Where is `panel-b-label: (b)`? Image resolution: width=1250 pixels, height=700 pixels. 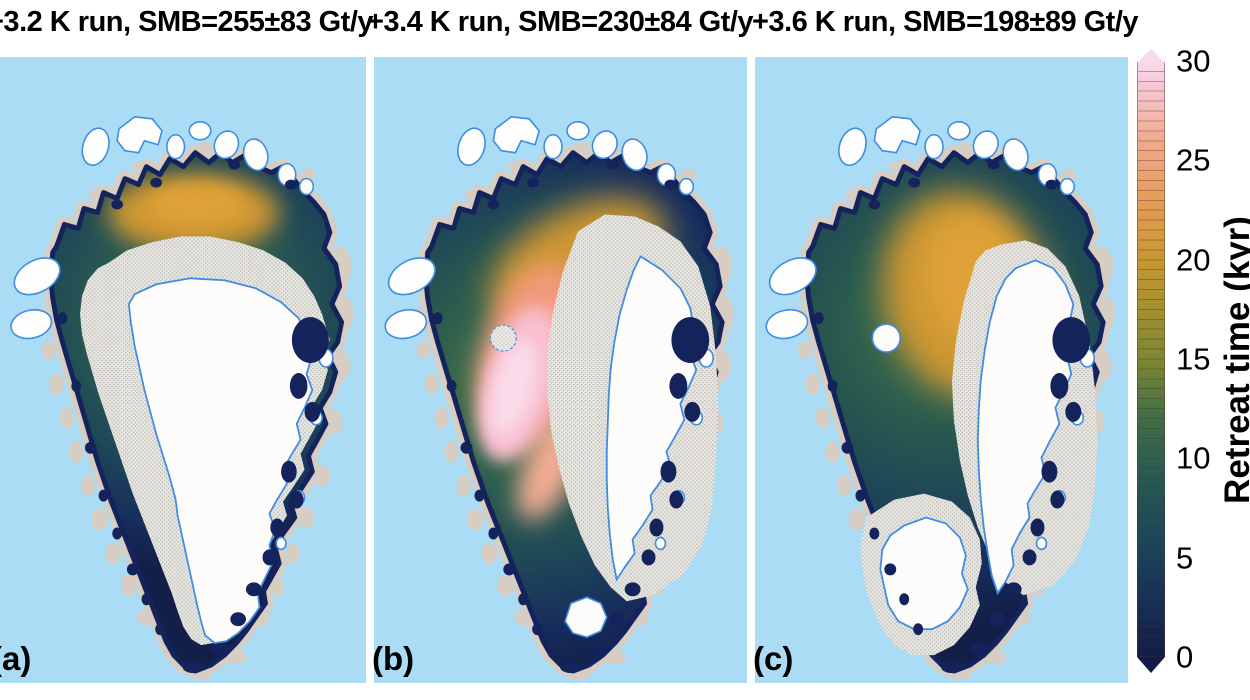
panel-b-label: (b) is located at coordinates (393, 658).